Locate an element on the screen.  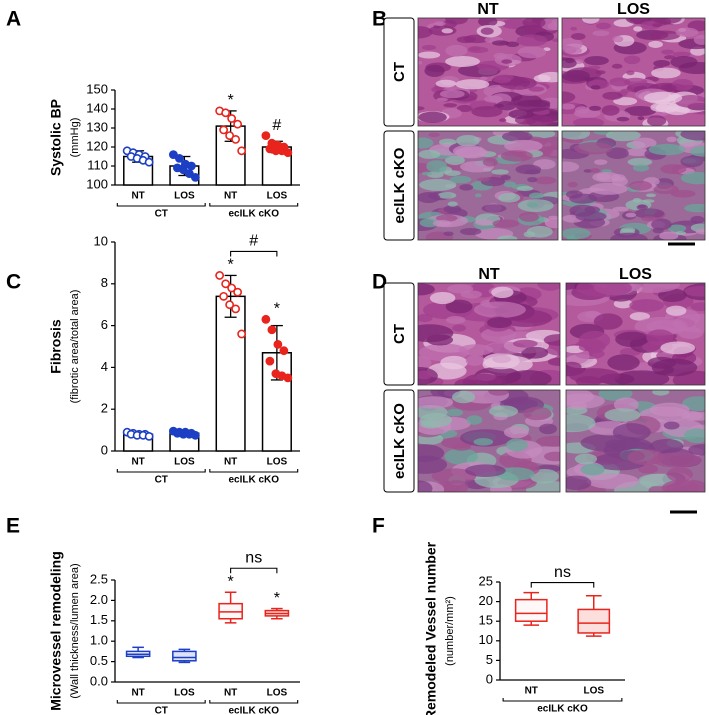
group-bracket is located at coordinates (254, 702).